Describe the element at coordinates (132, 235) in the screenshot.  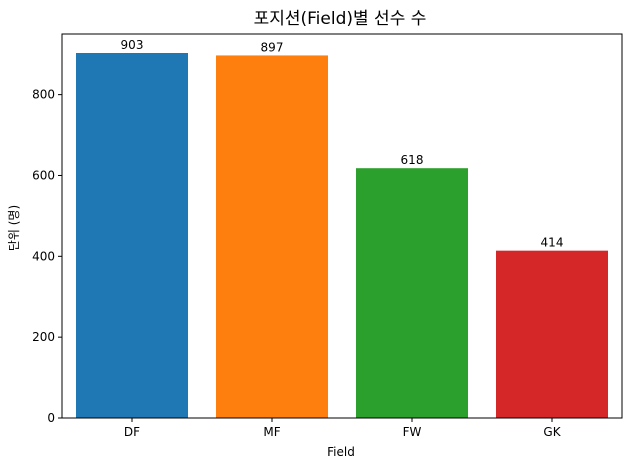
I see `bar-df` at that location.